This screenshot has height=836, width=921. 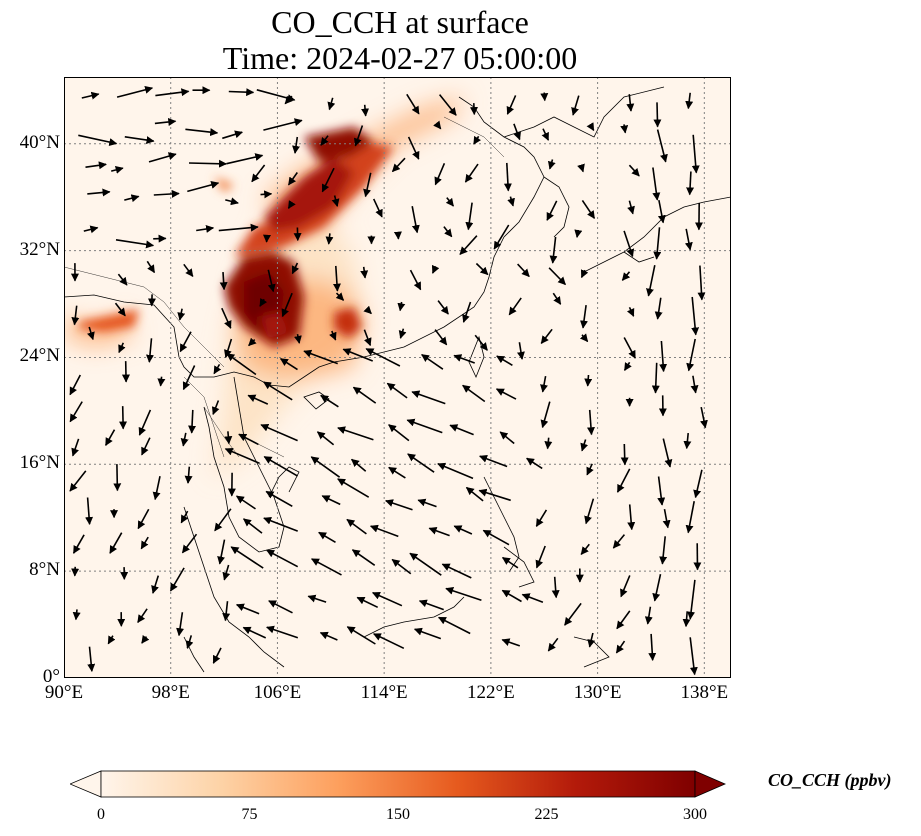 What do you see at coordinates (491, 692) in the screenshot?
I see `longitude-tick-label: 122°E` at bounding box center [491, 692].